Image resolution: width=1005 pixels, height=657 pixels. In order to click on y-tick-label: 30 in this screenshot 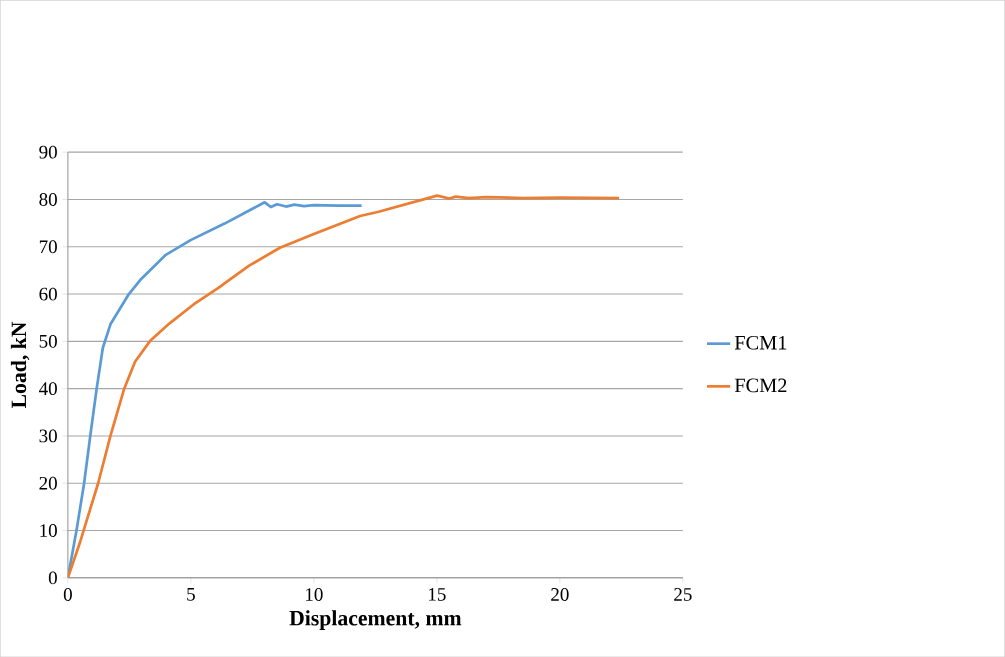, I will do `click(48, 436)`.